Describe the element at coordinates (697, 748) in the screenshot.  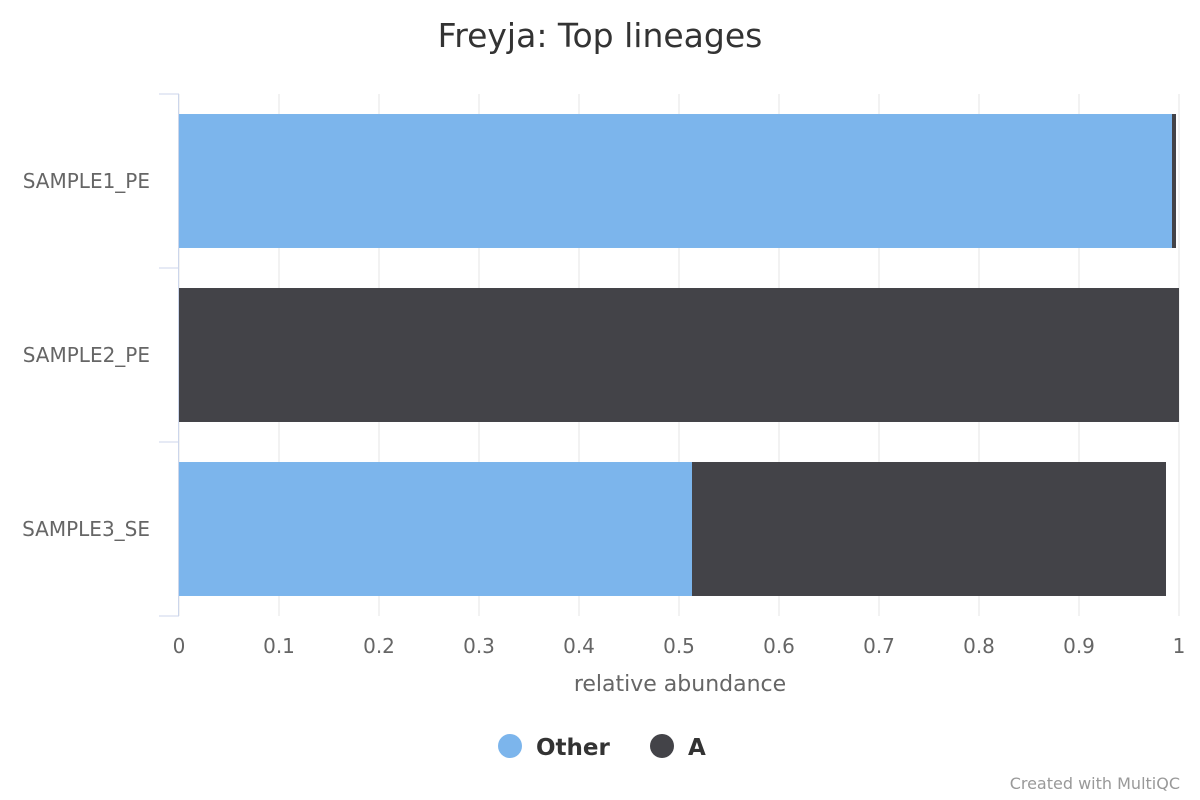
I see `legend-label: A` at that location.